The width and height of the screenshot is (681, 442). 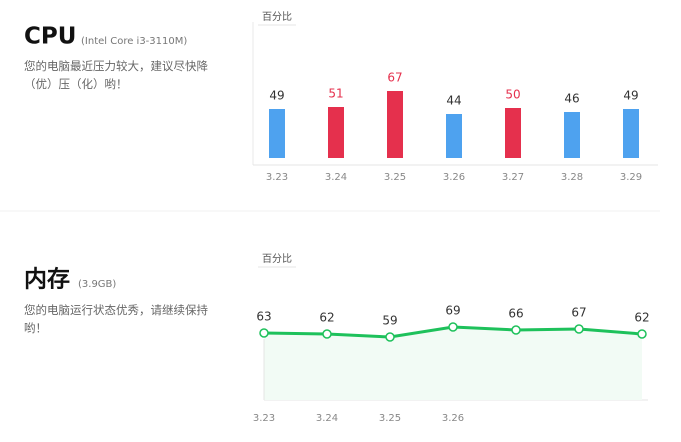 I want to click on memory-description: 您的电脑运行状态优秀，请继续保持哟！, so click(x=116, y=319).